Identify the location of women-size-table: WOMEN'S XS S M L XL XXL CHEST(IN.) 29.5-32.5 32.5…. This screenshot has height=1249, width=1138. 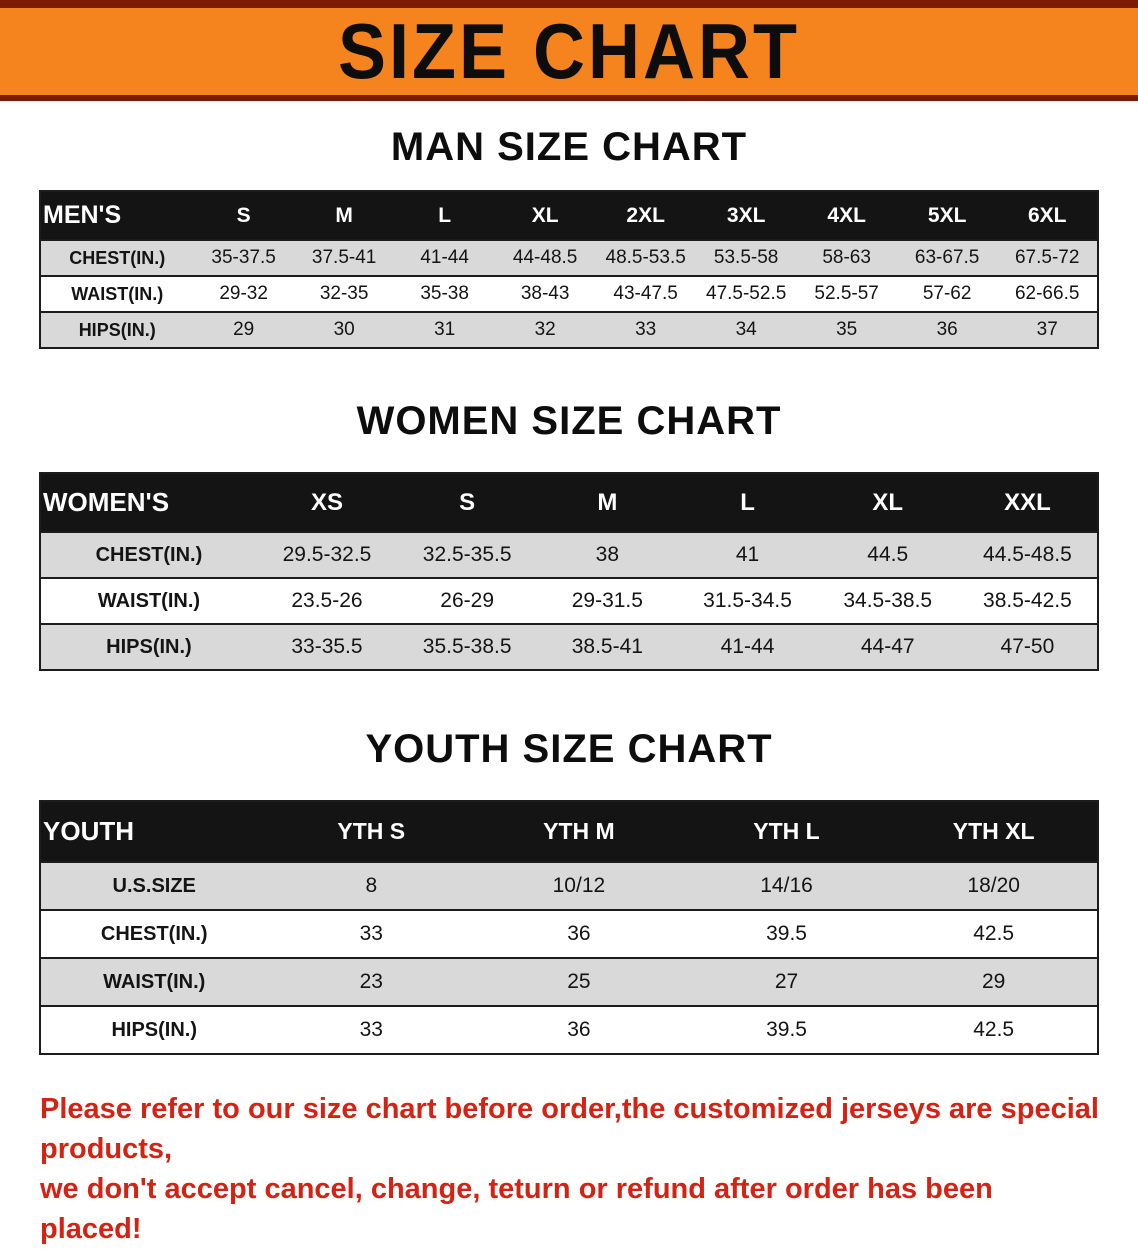
(569, 571).